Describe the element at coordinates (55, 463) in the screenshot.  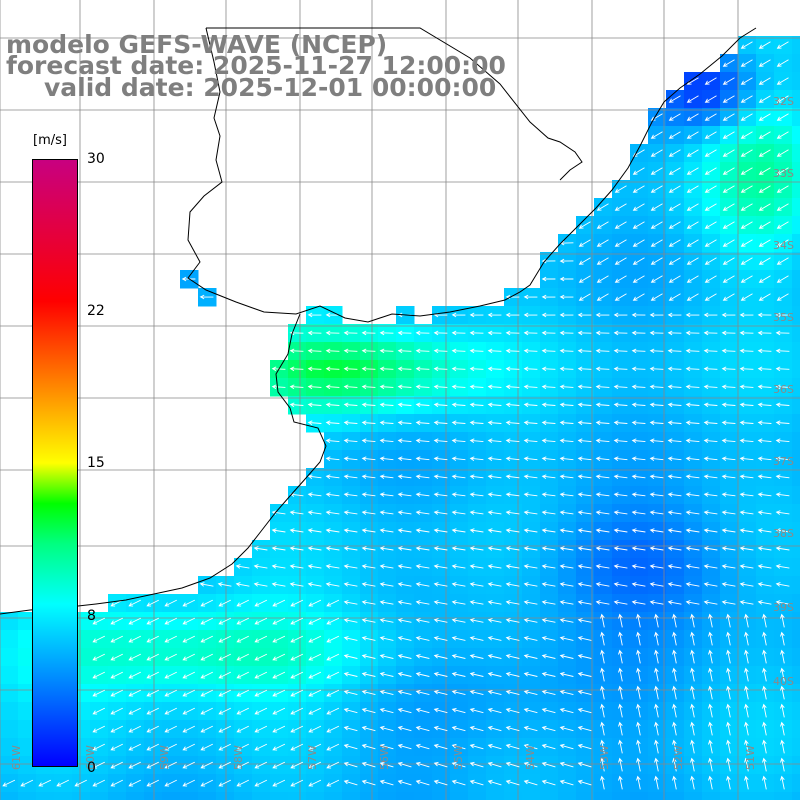
I see `colorbar` at that location.